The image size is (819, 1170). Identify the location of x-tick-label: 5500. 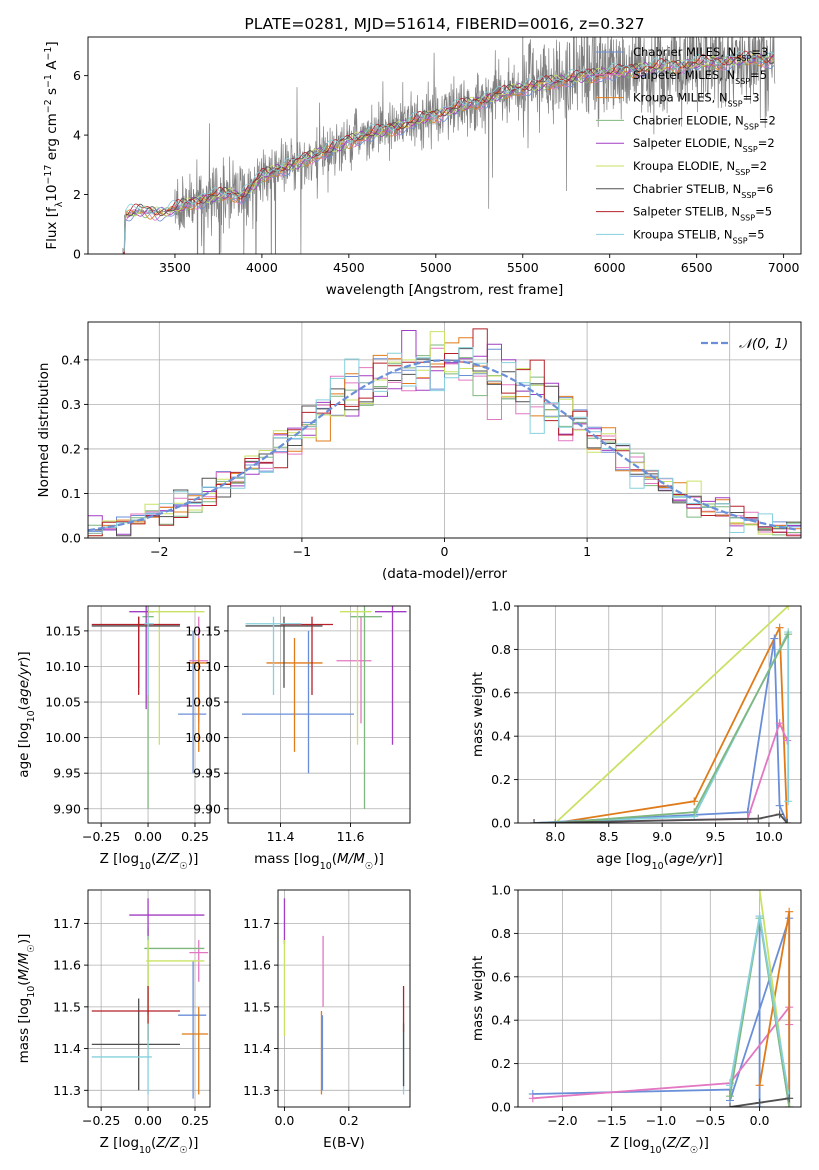
(523, 267).